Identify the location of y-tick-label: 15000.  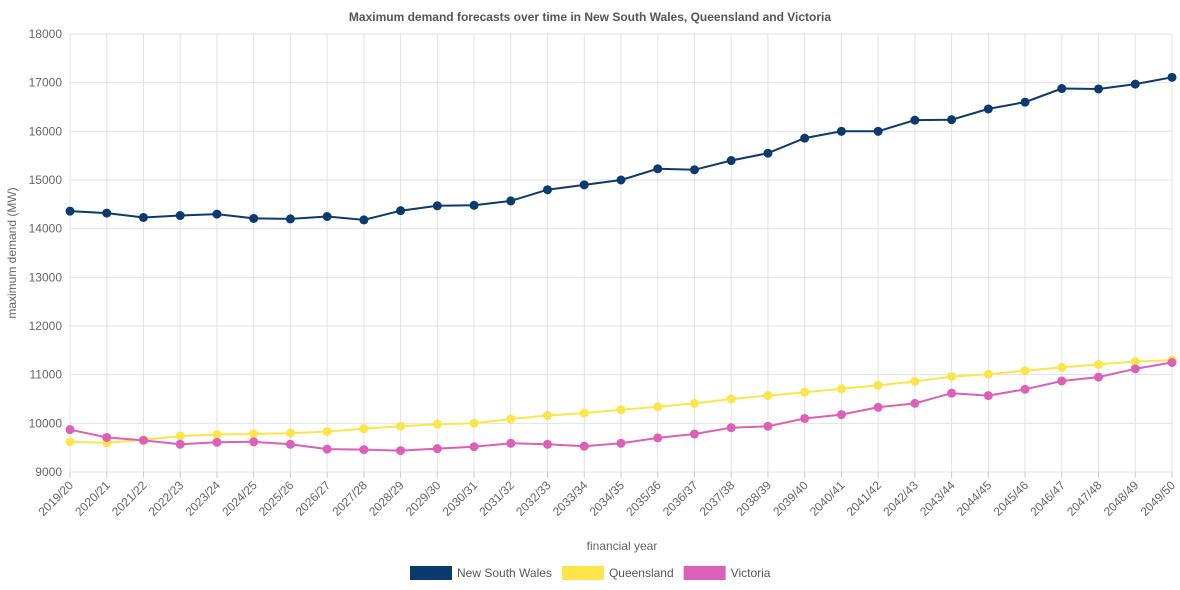
(46, 180).